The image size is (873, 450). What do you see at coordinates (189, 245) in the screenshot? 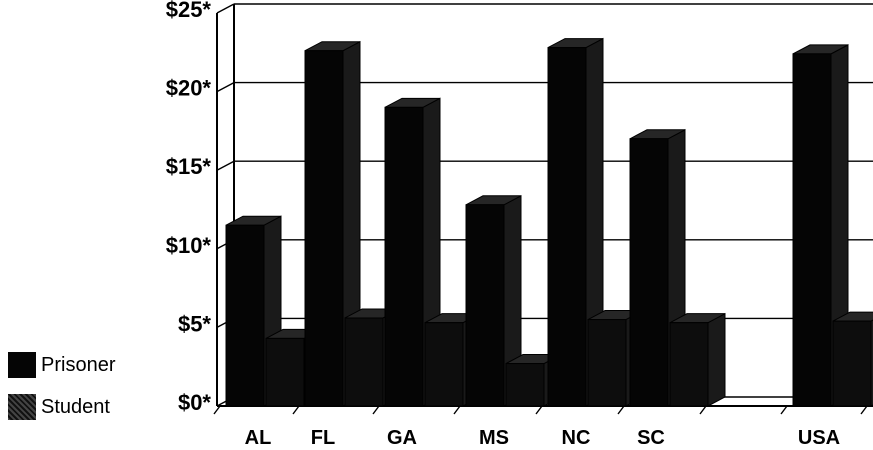
I see `y-tick-label: $10*` at bounding box center [189, 245].